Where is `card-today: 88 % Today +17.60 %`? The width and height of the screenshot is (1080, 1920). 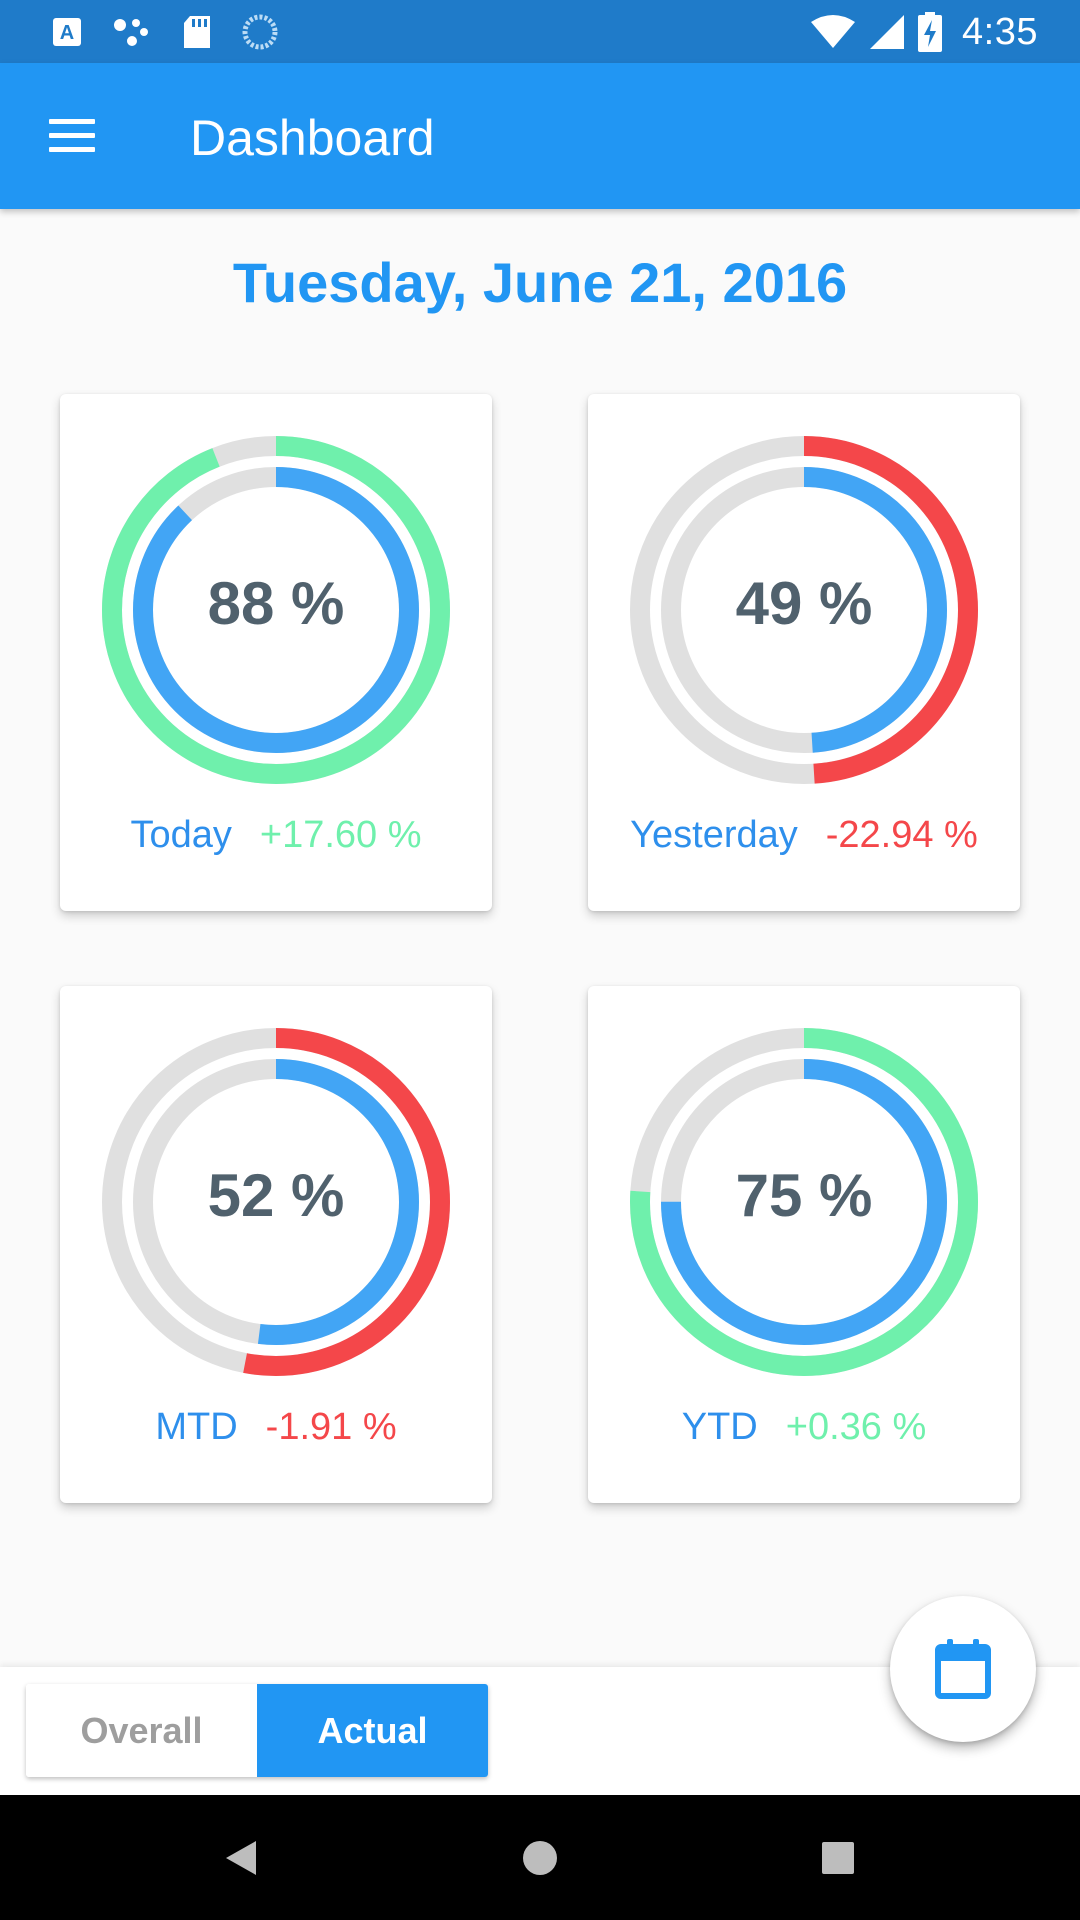
card-today: 88 % Today +17.60 % is located at coordinates (276, 652).